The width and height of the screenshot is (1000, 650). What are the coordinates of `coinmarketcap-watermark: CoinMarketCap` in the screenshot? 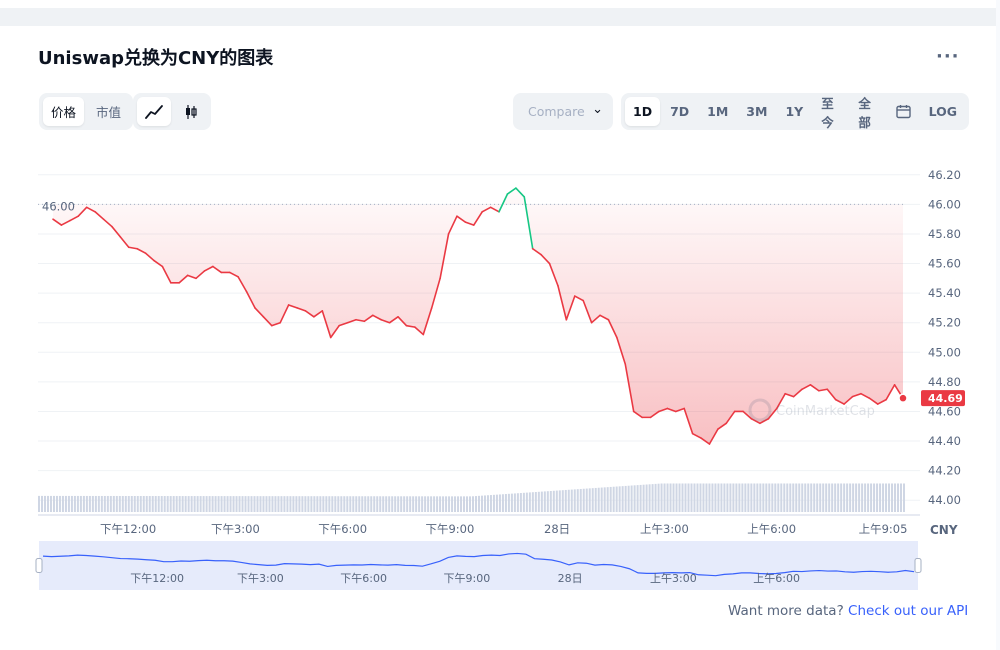 It's located at (811, 410).